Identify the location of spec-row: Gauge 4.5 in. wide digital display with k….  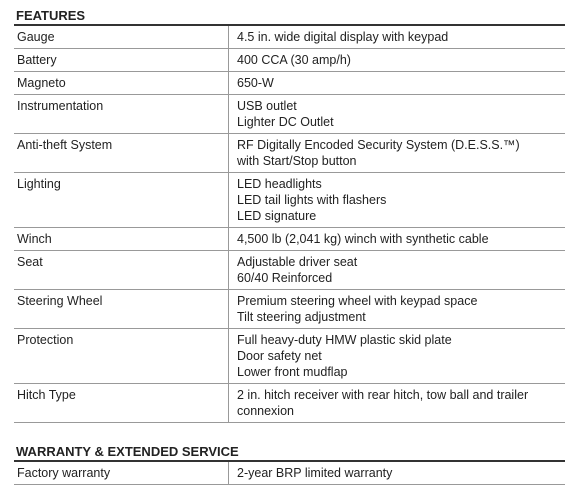
(289, 37).